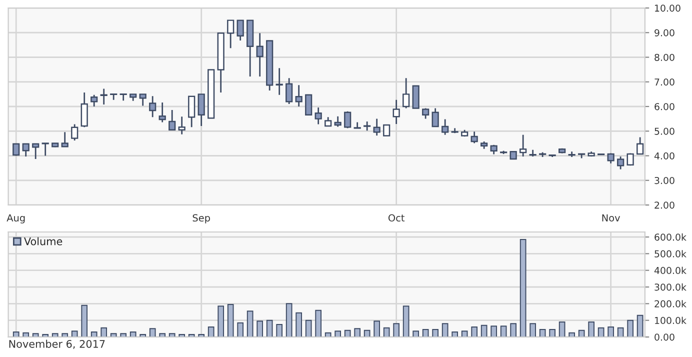 The image size is (692, 357). I want to click on y-tick-label: 4.00, so click(664, 156).